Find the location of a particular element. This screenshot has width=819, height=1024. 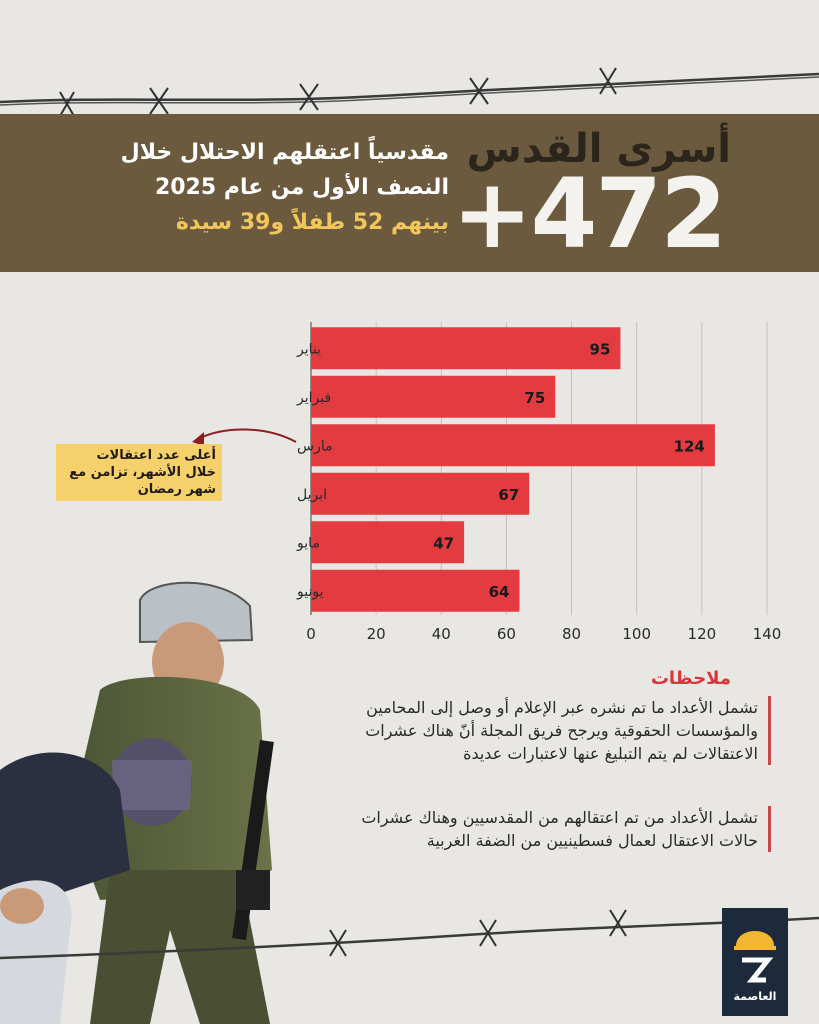

category-label: مارس is located at coordinates (315, 446).